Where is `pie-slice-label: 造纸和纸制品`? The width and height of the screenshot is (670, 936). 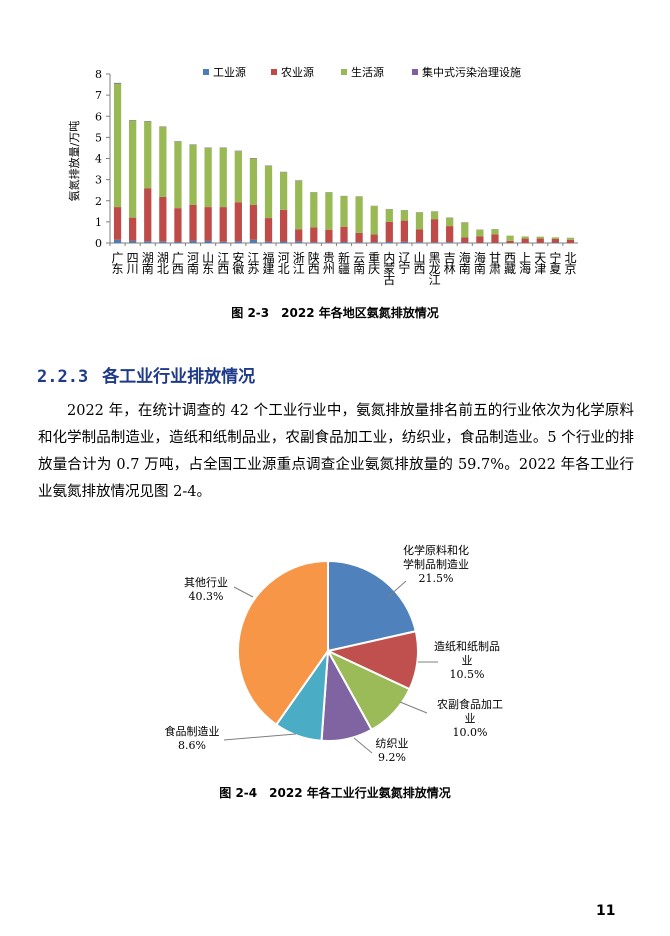 pie-slice-label: 造纸和纸制品 is located at coordinates (467, 646).